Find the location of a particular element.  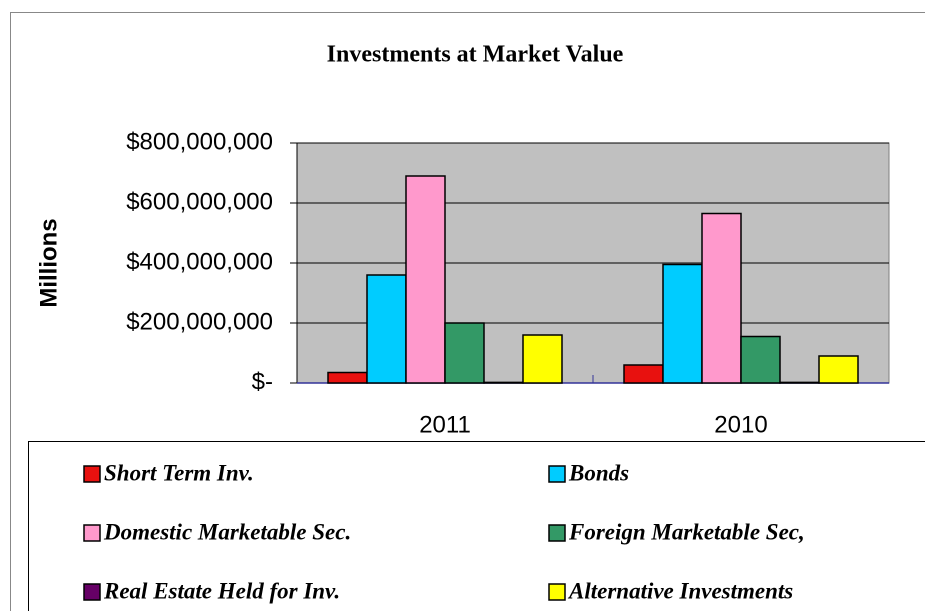

y-tick-label: $800,000,000 is located at coordinates (199, 141).